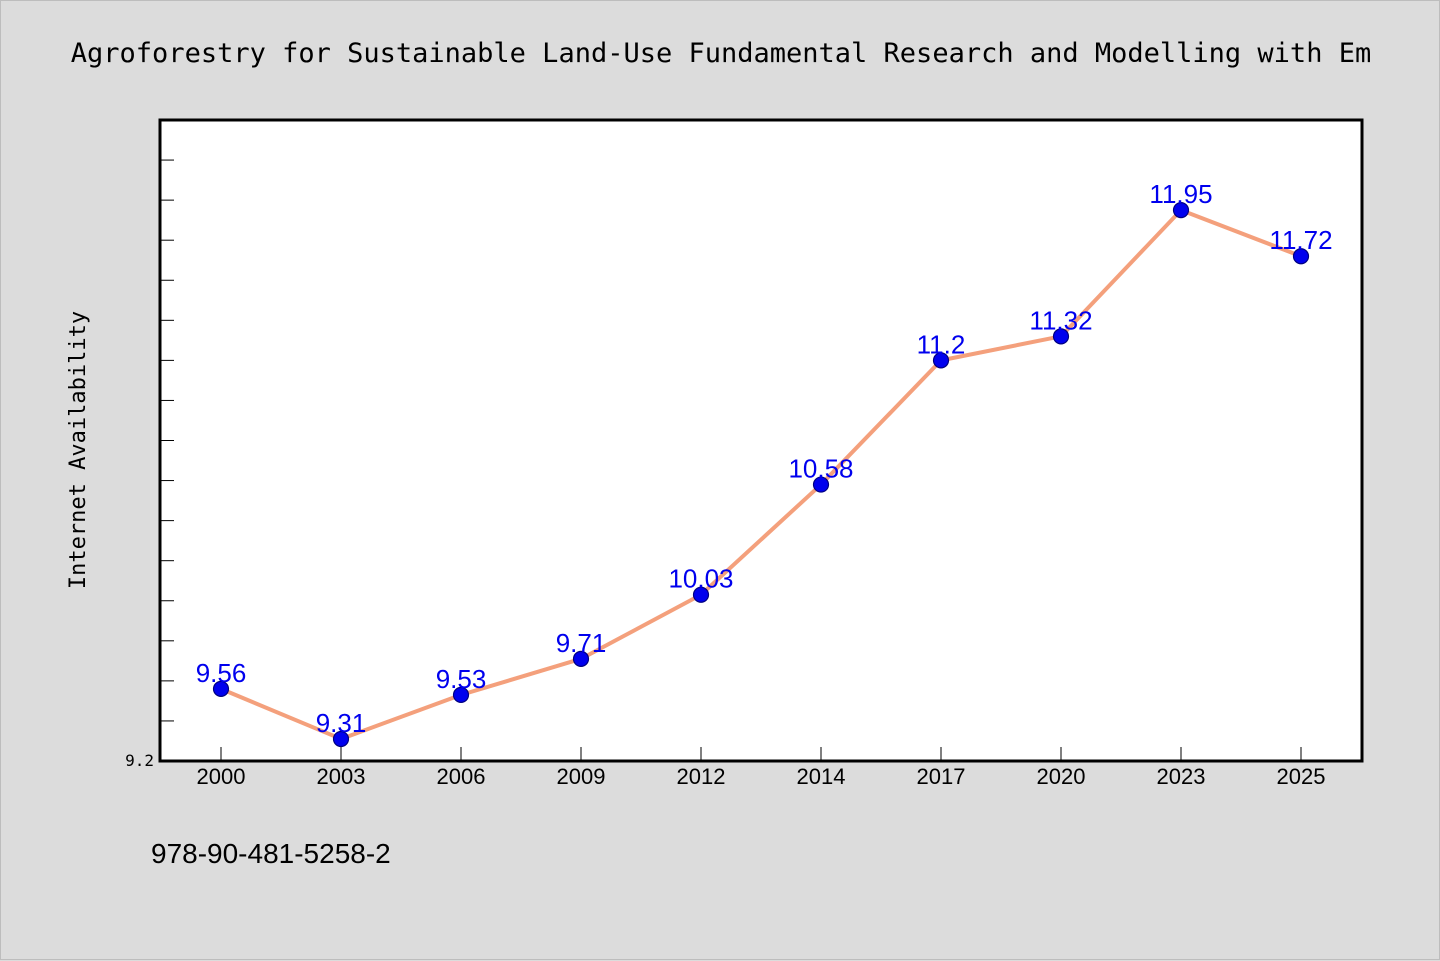 The image size is (1440, 961). I want to click on x-tick-label: 2025, so click(1301, 776).